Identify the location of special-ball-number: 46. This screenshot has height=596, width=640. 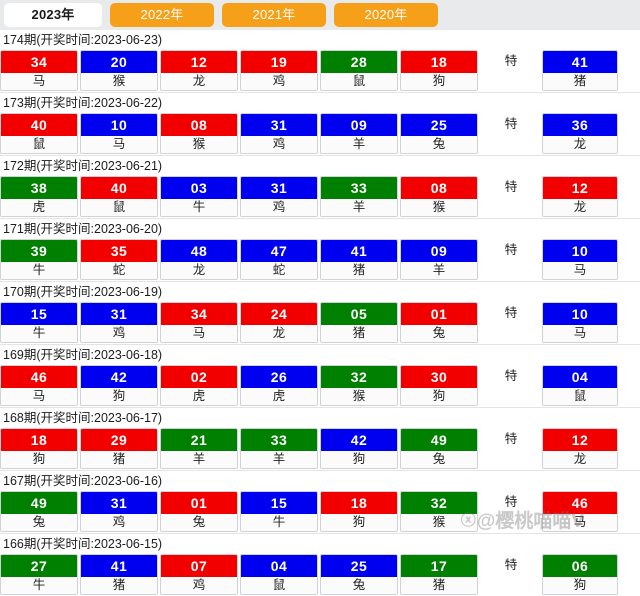
(580, 503).